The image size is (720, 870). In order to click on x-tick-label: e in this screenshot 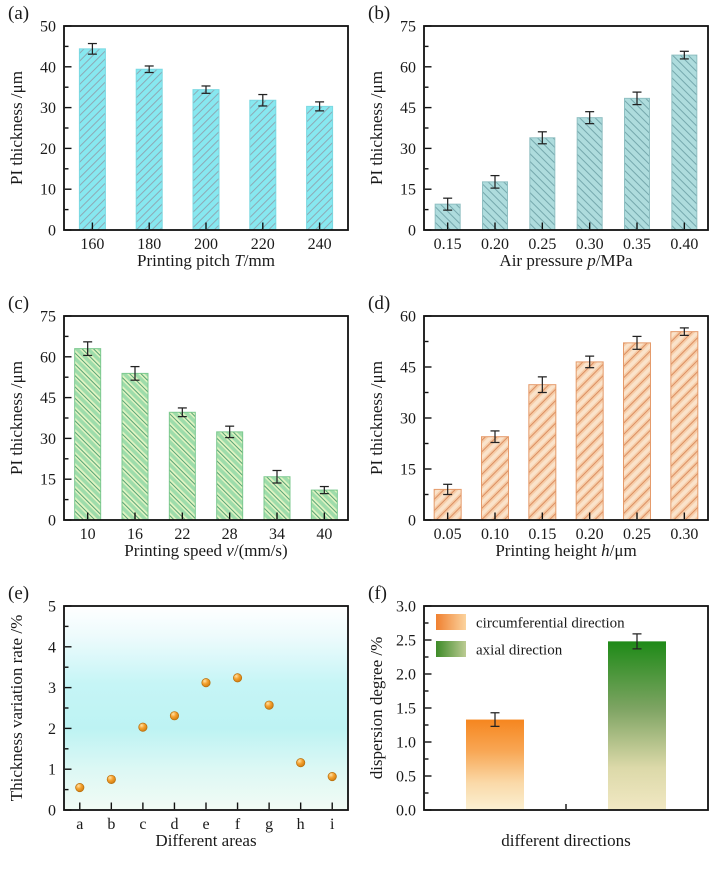, I will do `click(205, 824)`.